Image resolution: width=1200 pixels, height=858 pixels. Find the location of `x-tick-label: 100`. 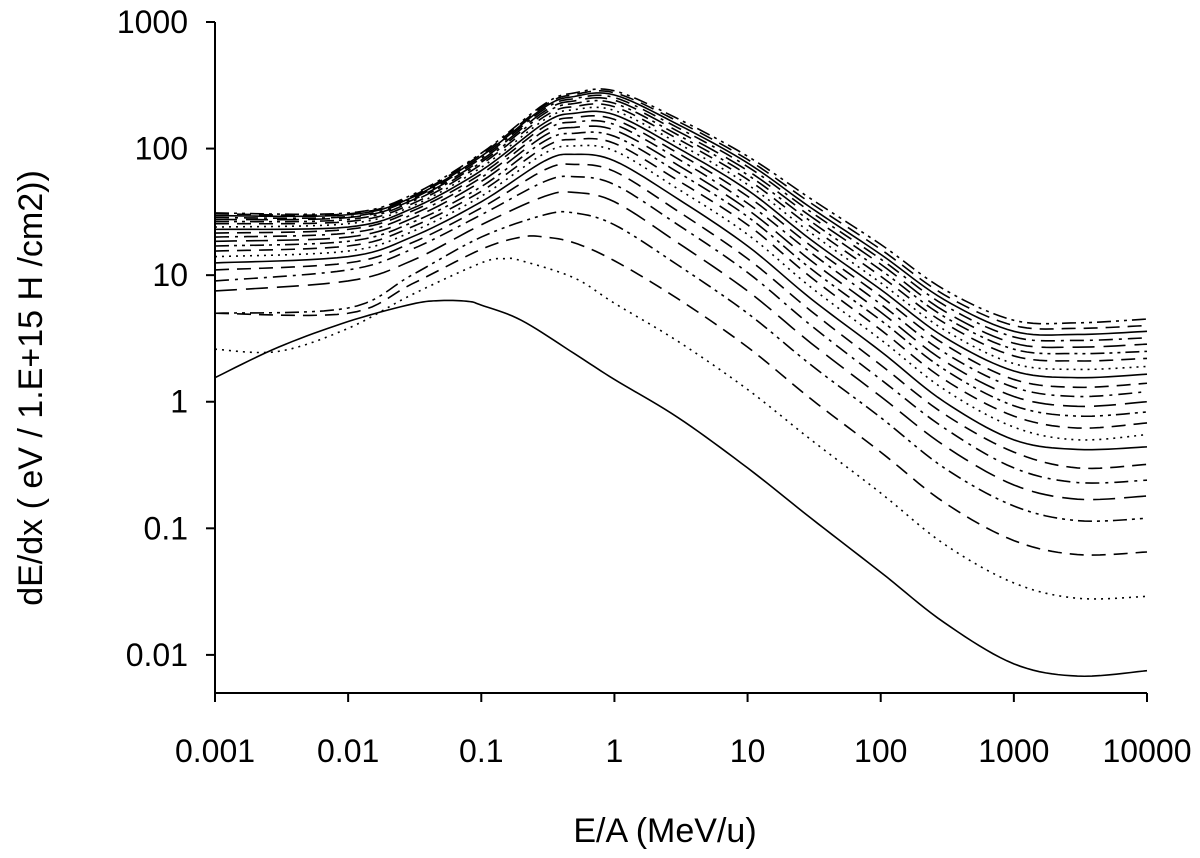

x-tick-label: 100 is located at coordinates (880, 751).